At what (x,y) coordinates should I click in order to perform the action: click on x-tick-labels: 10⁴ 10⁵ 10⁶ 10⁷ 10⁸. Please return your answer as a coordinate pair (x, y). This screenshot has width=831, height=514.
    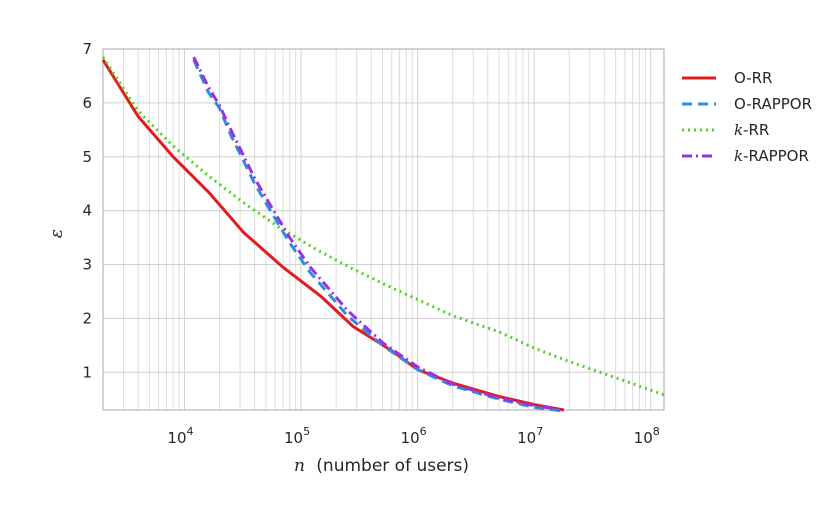
    Looking at the image, I should click on (413, 436).